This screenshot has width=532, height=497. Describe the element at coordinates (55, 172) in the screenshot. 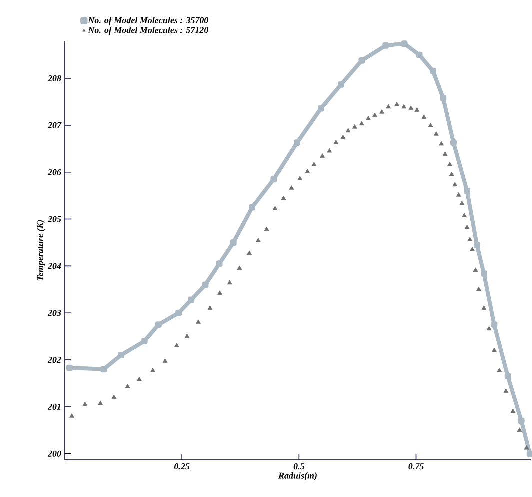

I see `y-tick-label: 206` at that location.